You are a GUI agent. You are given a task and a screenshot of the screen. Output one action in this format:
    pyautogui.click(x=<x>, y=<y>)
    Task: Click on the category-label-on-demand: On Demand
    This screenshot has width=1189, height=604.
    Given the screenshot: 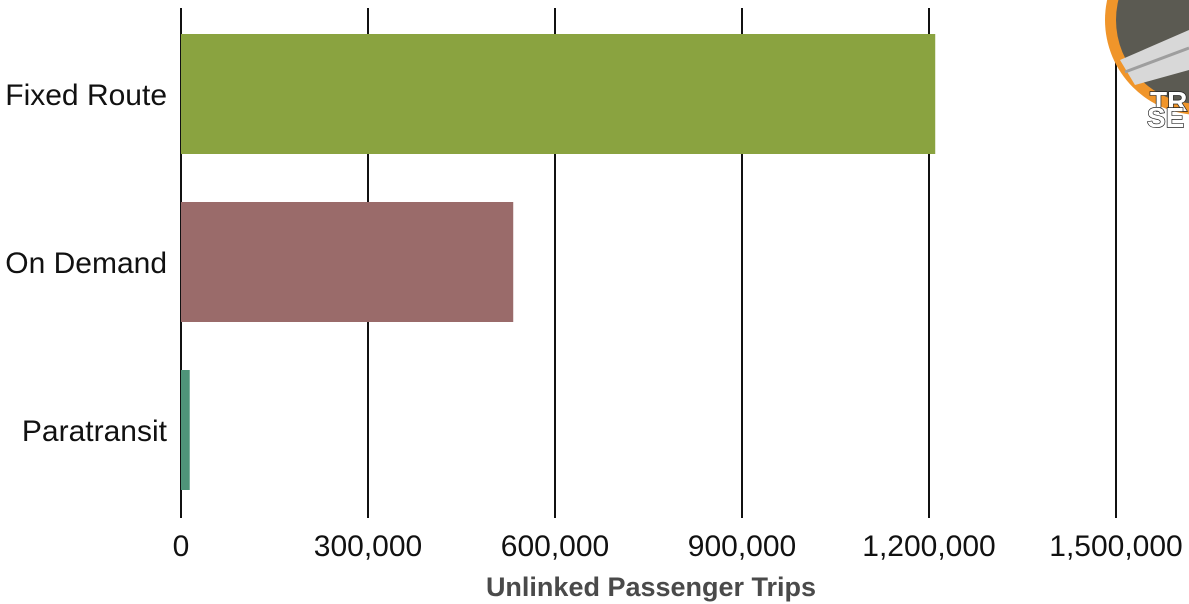 What is the action you would take?
    pyautogui.click(x=86, y=263)
    